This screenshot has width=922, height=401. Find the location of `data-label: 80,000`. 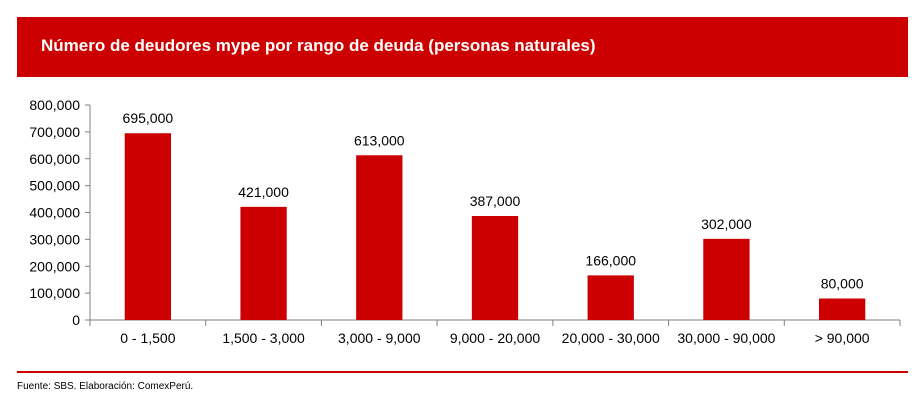

data-label: 80,000 is located at coordinates (842, 284).